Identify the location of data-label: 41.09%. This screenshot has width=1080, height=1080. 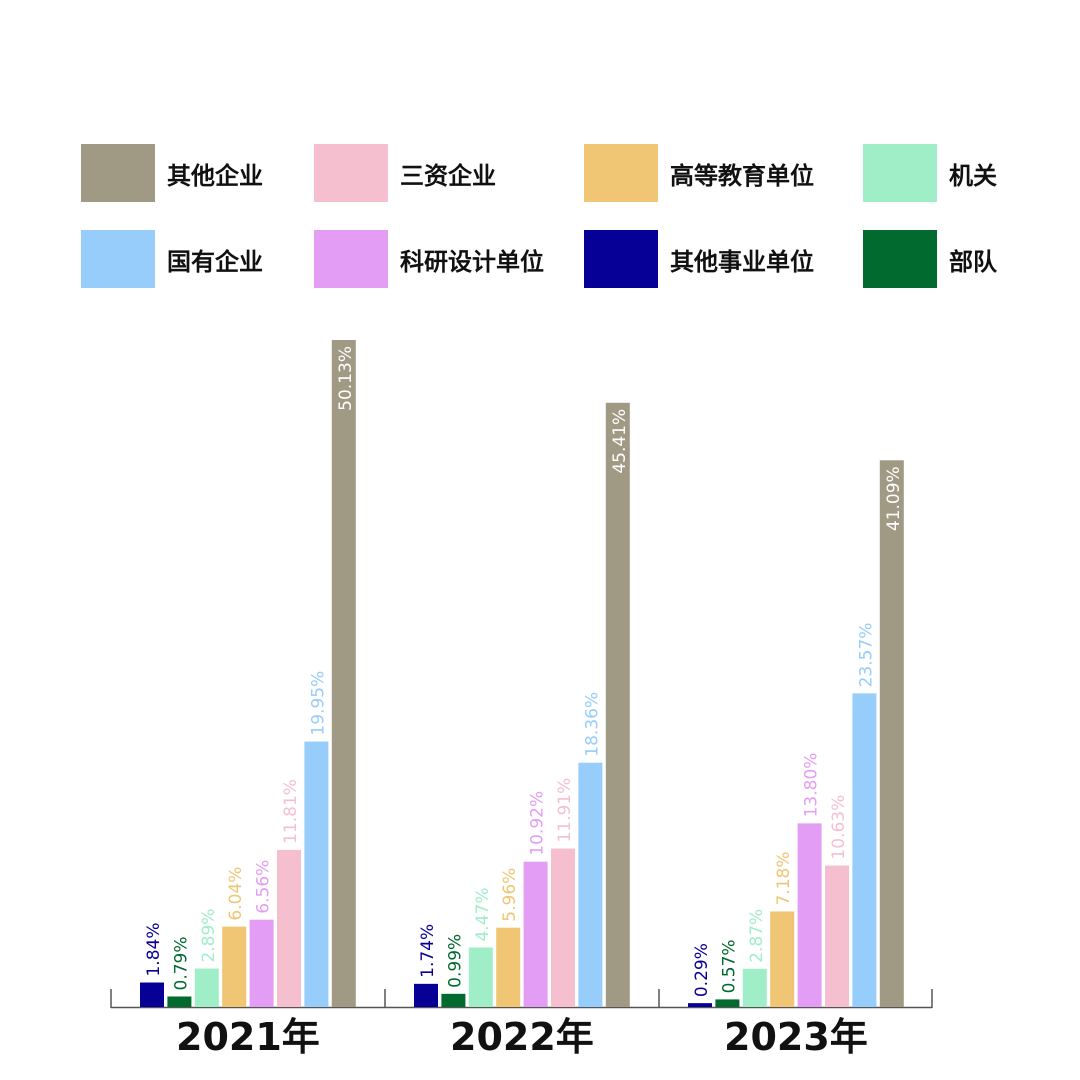
(894, 498).